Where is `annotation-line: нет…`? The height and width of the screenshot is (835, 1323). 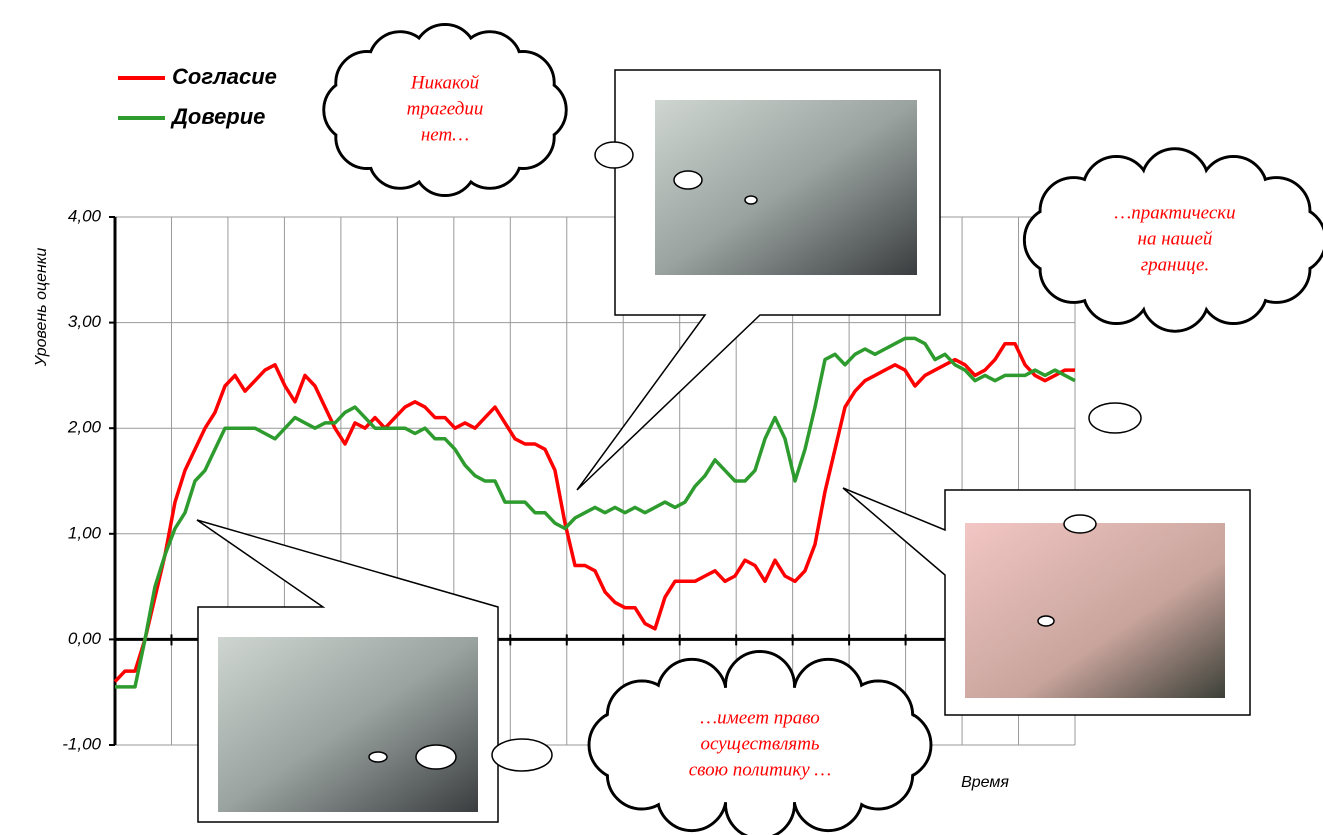 annotation-line: нет… is located at coordinates (445, 134).